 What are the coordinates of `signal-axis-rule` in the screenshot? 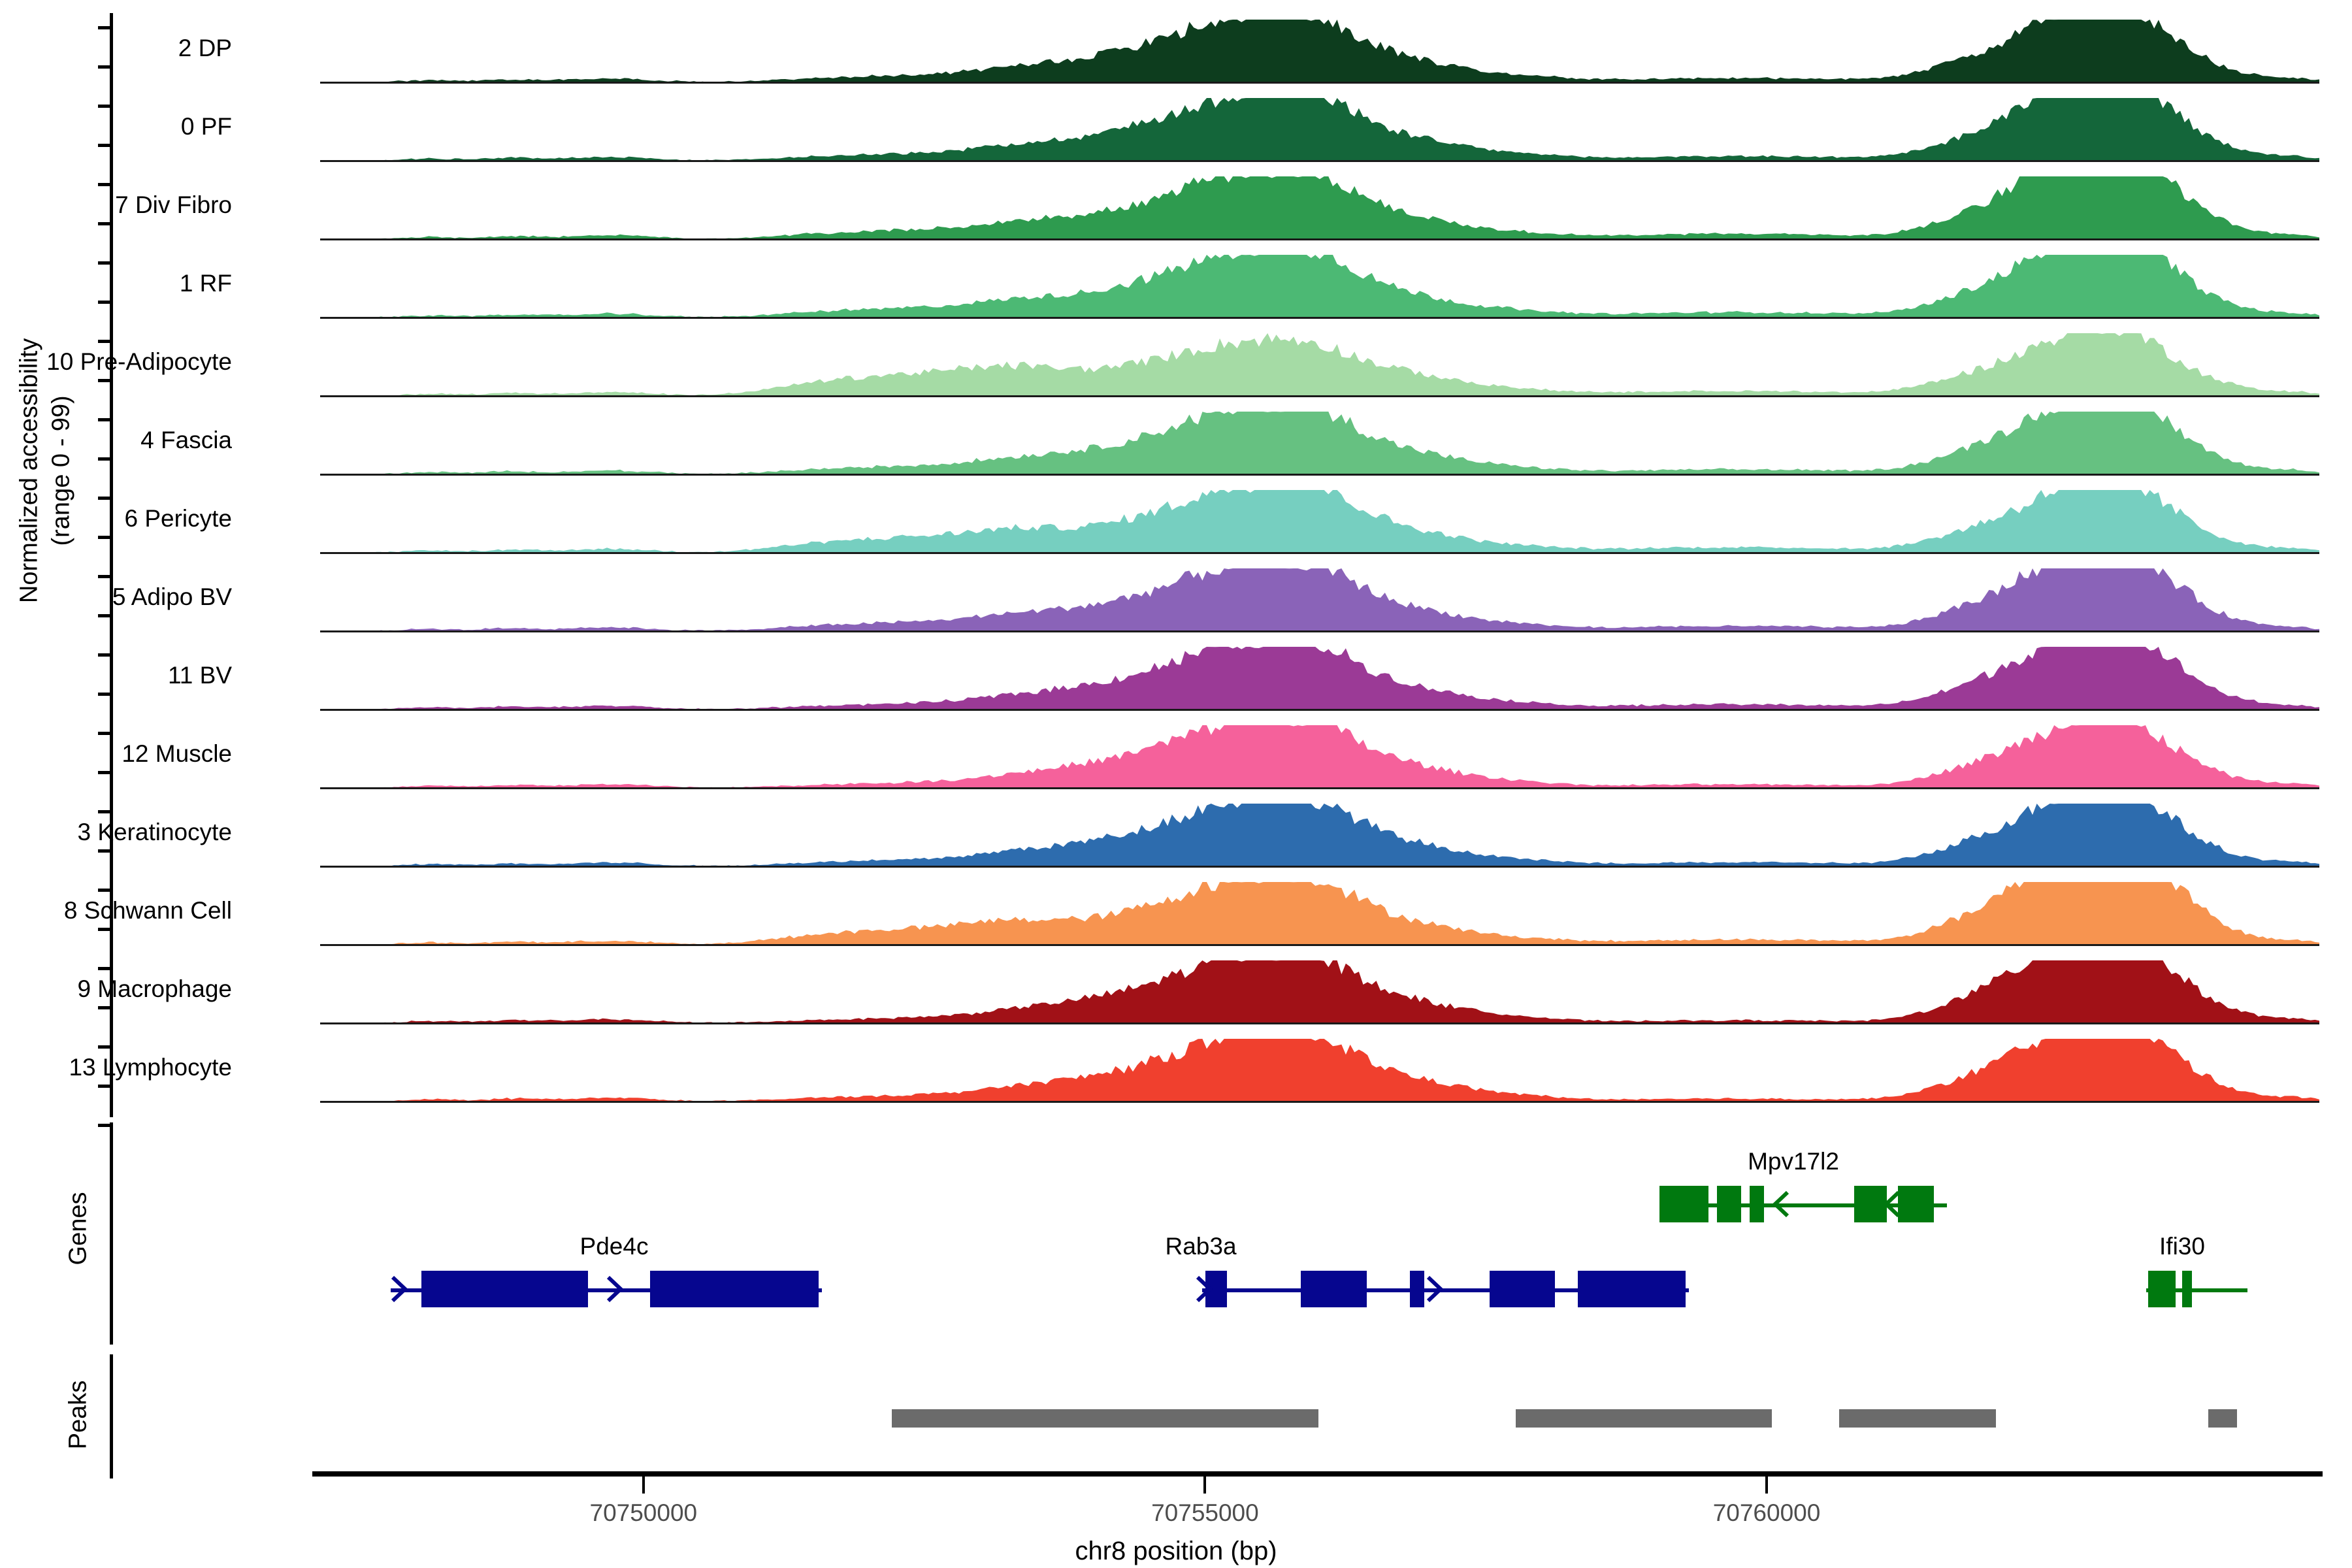 It's located at (111, 565).